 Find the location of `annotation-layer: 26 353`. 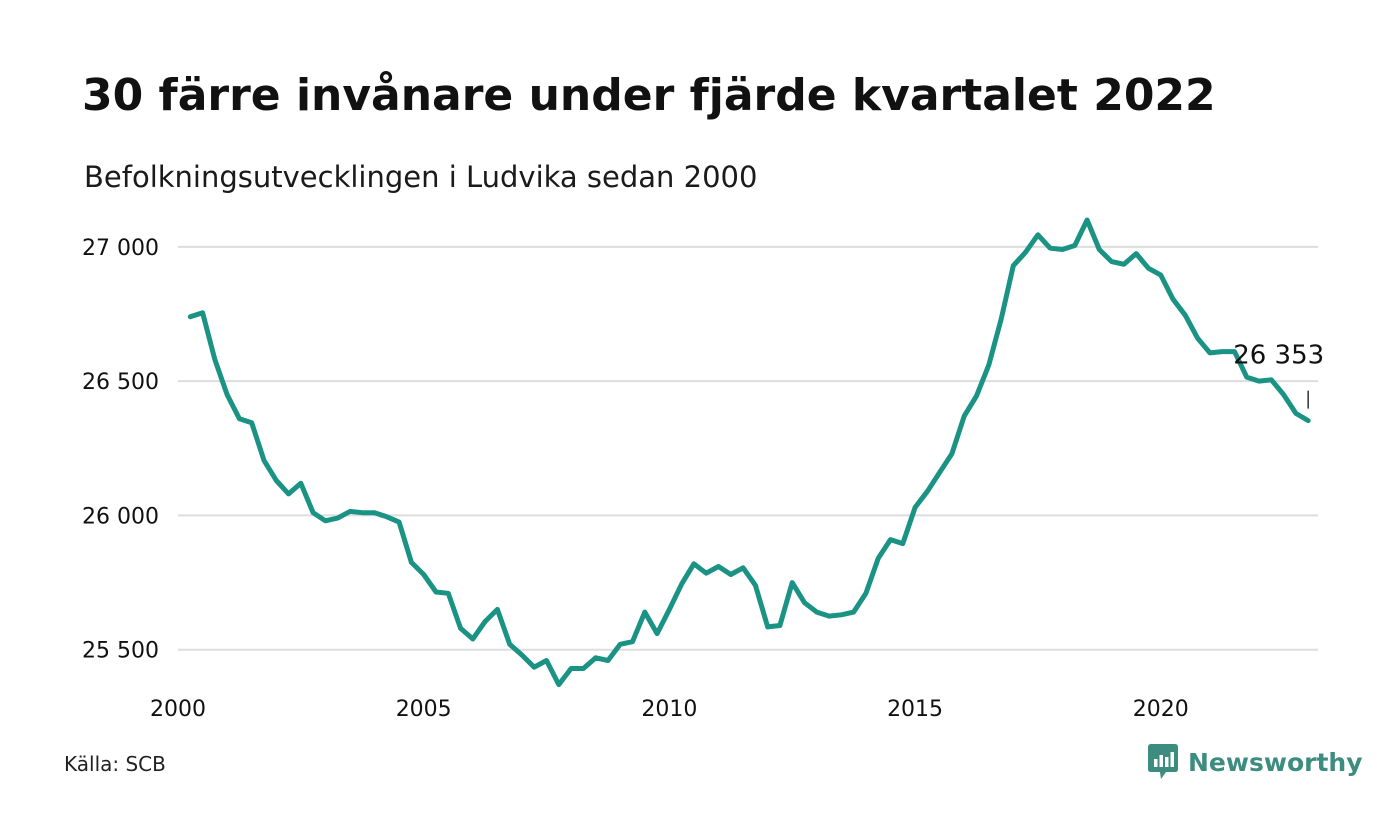

annotation-layer: 26 353 is located at coordinates (1278, 375).